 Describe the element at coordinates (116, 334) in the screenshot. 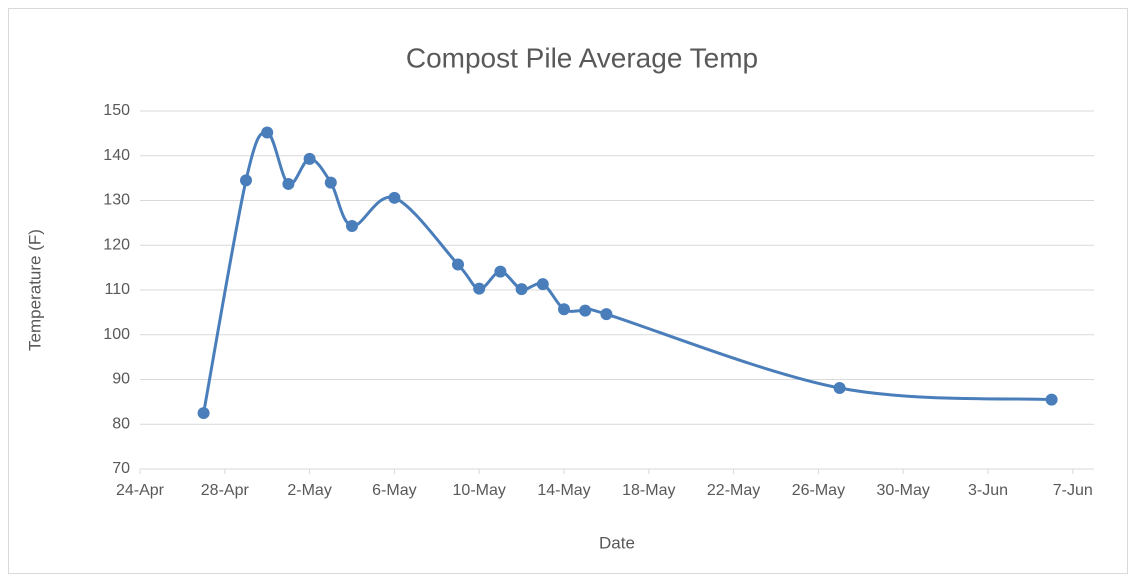

I see `y-tick-label: 100` at that location.